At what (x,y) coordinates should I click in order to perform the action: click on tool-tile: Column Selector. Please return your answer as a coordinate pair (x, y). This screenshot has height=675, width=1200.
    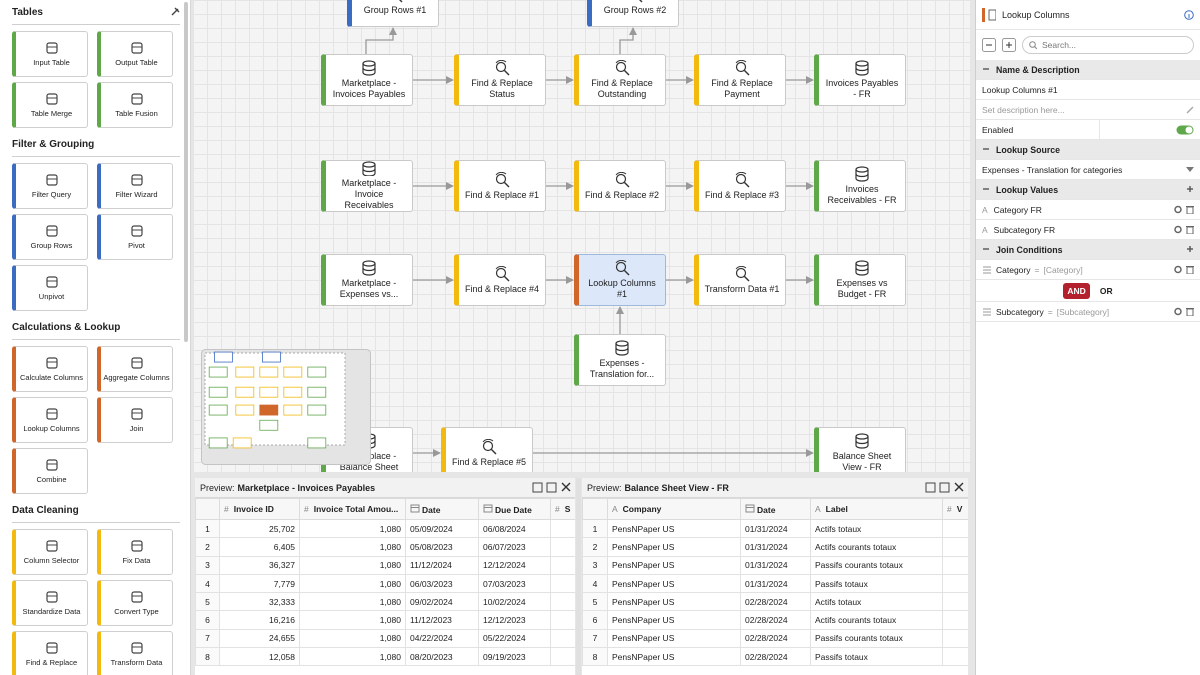
    Looking at the image, I should click on (50, 552).